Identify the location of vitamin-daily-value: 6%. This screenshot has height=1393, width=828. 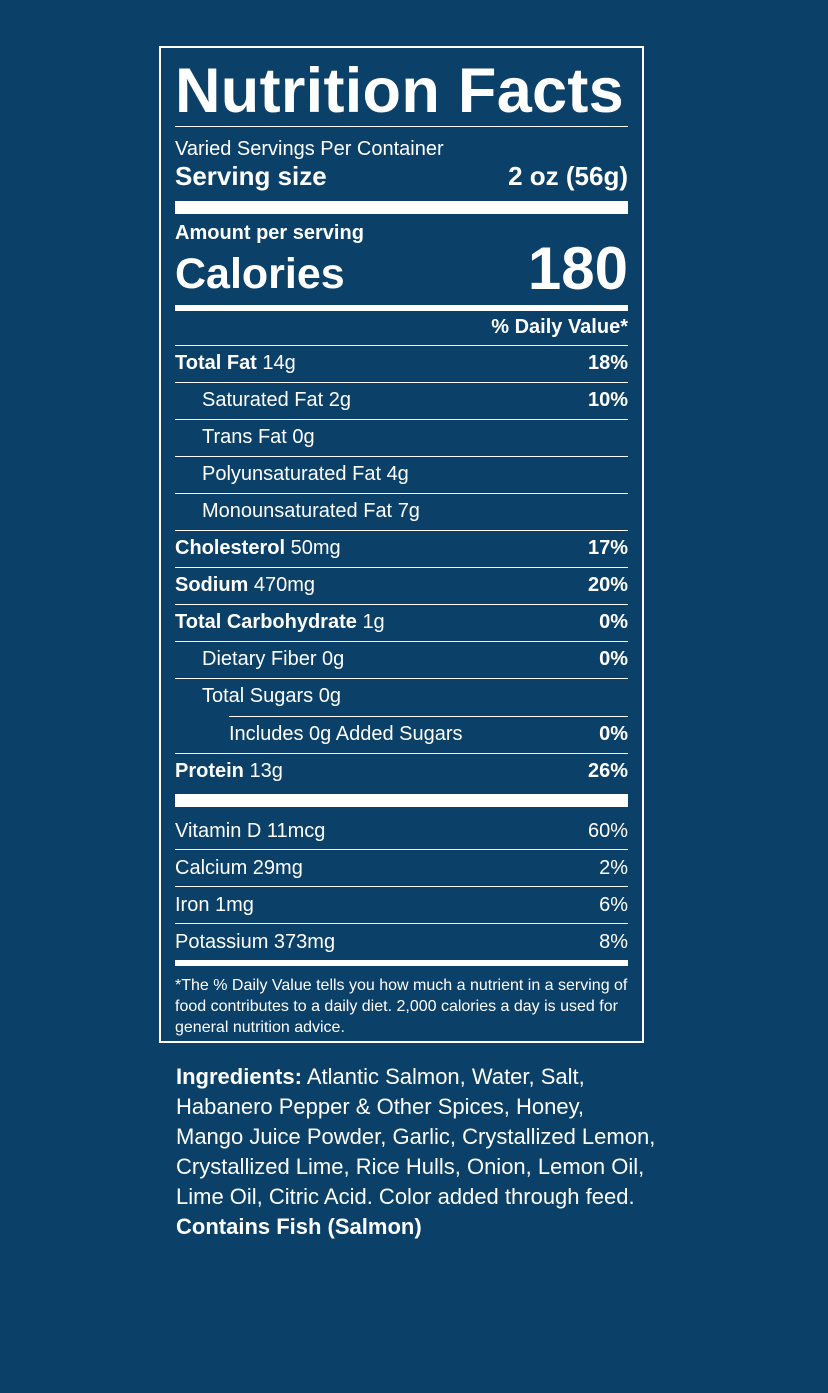
(613, 905).